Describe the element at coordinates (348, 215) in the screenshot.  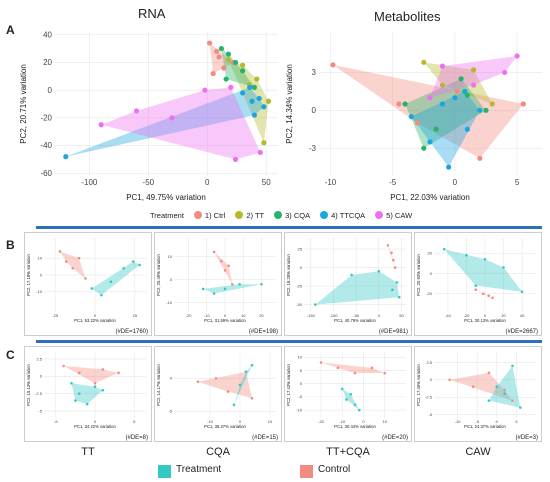
I see `legend-label-ttcqa: 4) TTCQA` at that location.